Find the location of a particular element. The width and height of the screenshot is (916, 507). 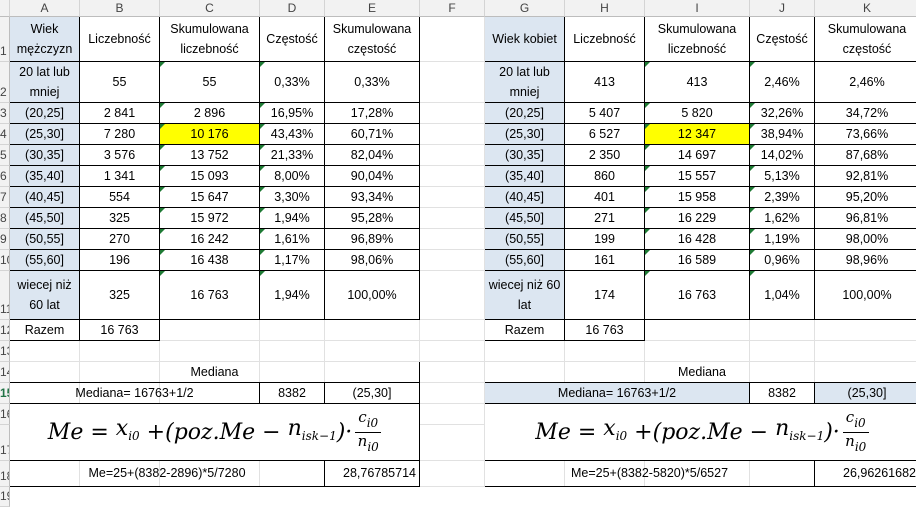

men-cell-r6-c1: 325 is located at coordinates (120, 218).